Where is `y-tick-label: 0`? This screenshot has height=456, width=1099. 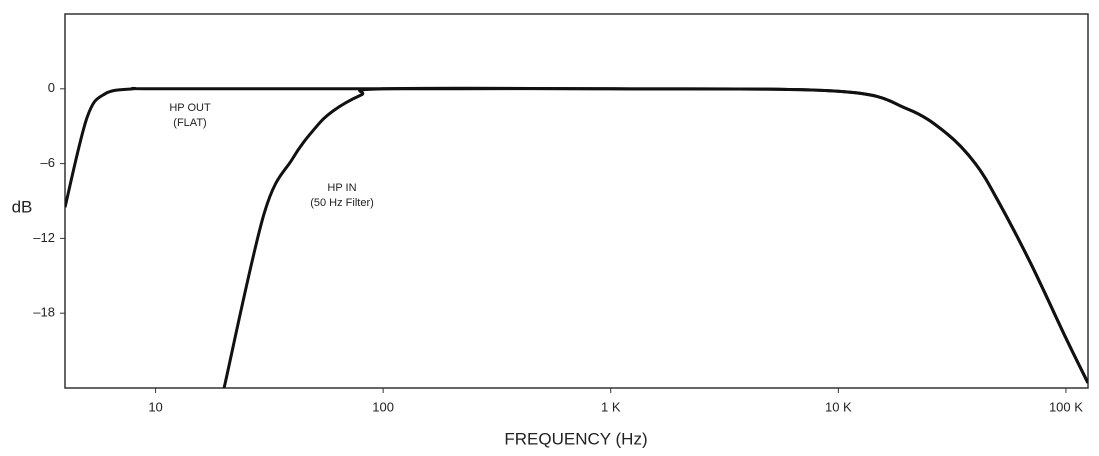
y-tick-label: 0 is located at coordinates (51, 87).